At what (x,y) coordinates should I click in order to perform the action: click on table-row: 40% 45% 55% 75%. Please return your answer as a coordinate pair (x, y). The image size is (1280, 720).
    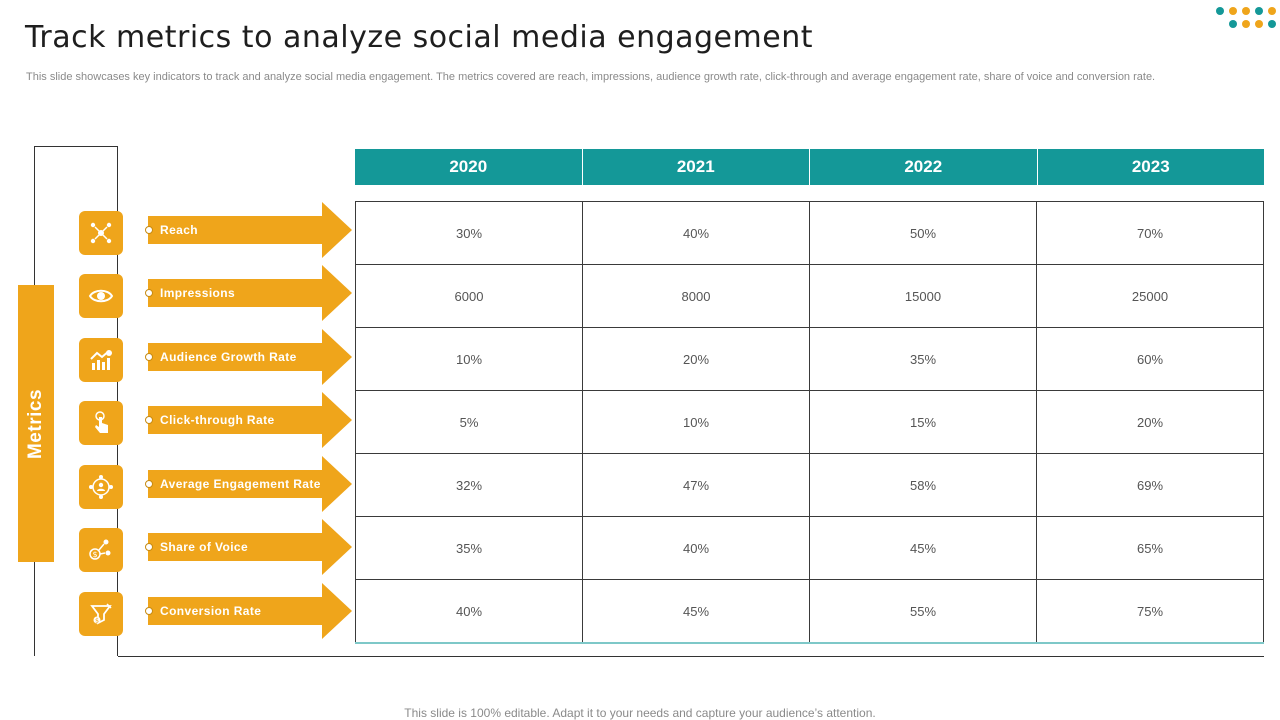
    Looking at the image, I should click on (809, 611).